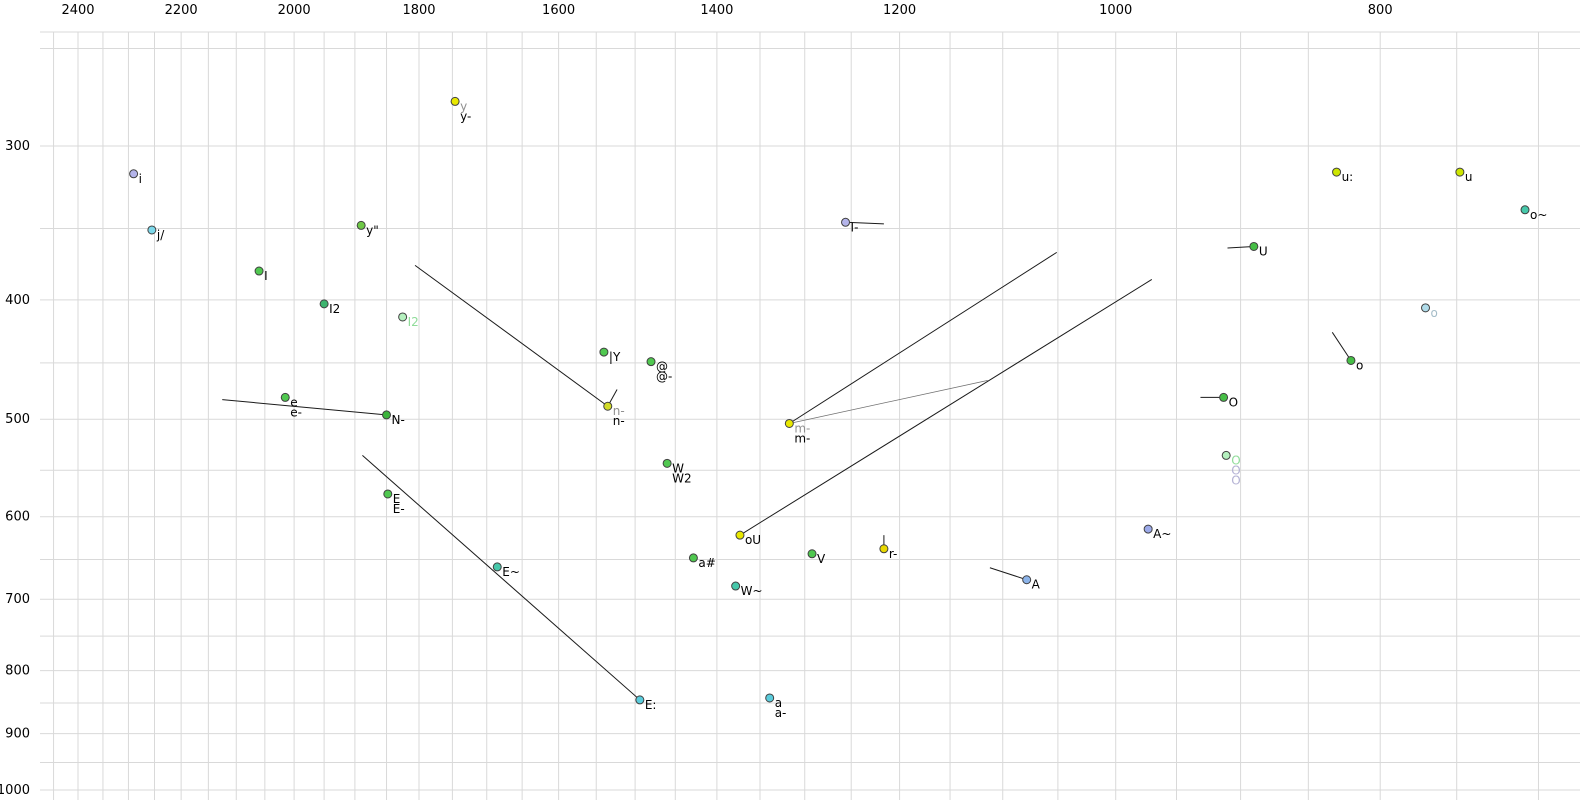 Image resolution: width=1580 pixels, height=800 pixels. Describe the element at coordinates (511, 572) in the screenshot. I see `point-label: E~` at that location.